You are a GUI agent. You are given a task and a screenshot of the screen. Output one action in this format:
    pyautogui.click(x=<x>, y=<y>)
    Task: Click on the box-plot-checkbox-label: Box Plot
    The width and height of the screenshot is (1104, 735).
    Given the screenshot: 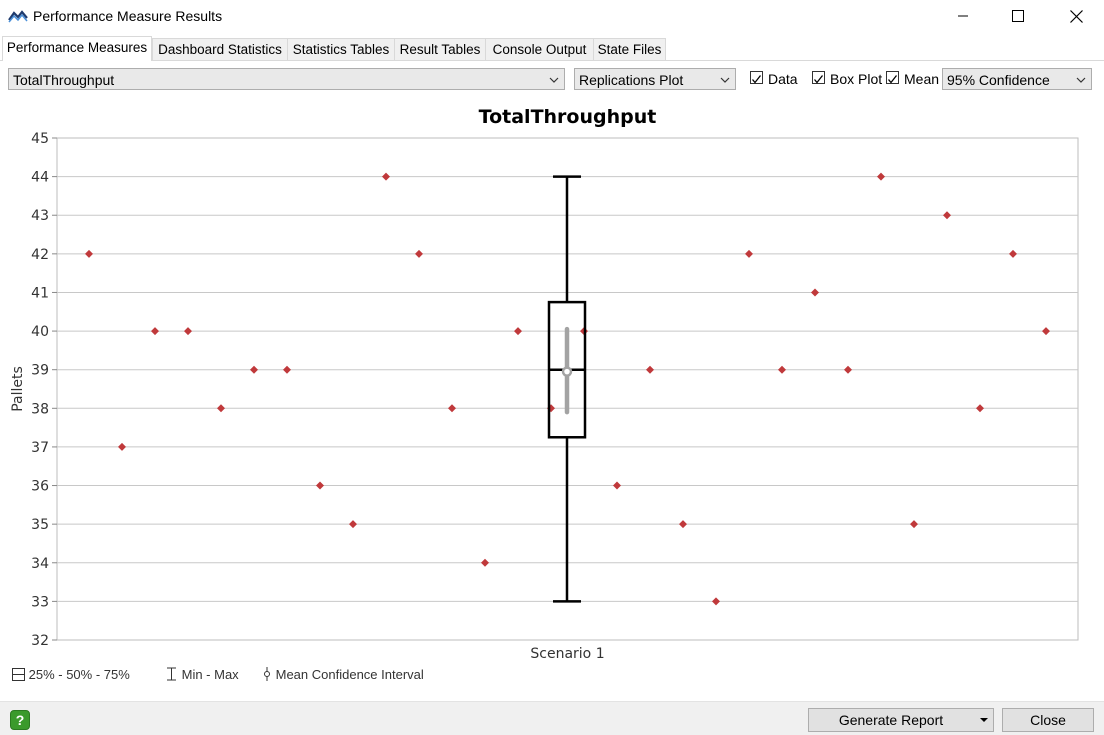 What is the action you would take?
    pyautogui.click(x=856, y=79)
    